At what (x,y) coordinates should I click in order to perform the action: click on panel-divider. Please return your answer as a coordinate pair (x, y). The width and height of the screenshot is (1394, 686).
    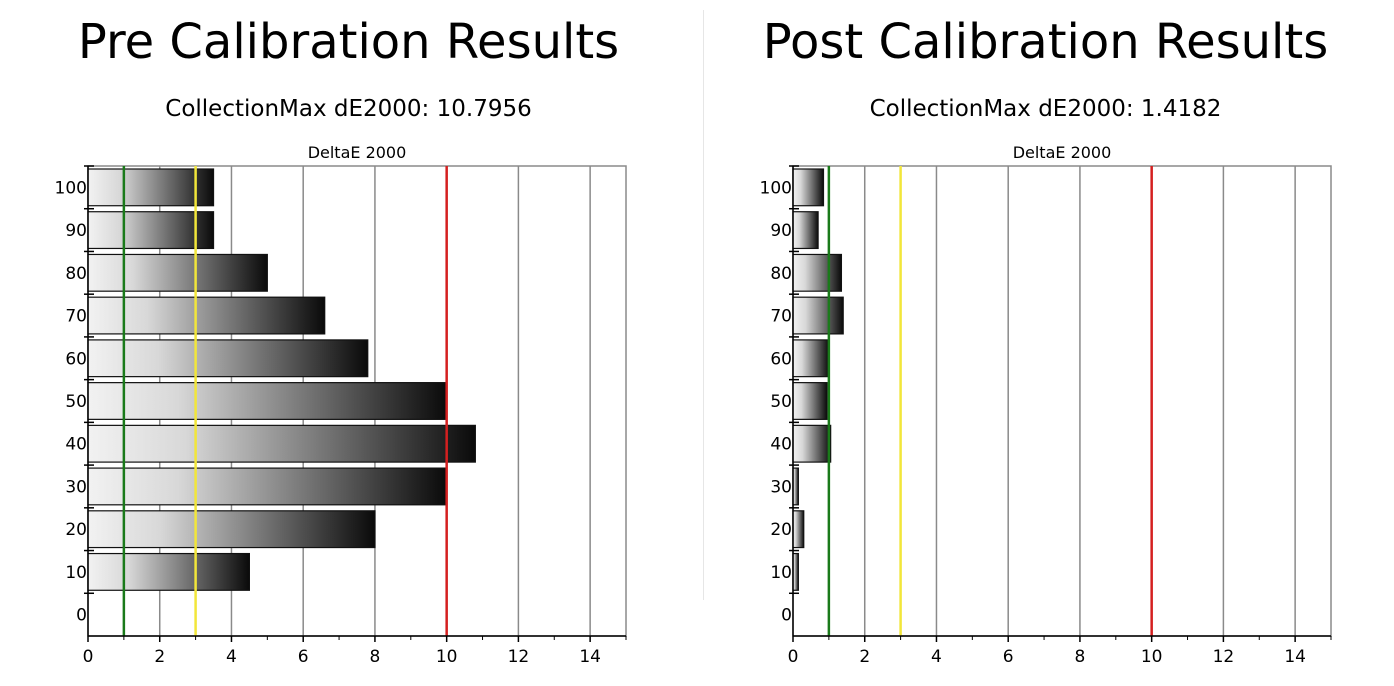
    Looking at the image, I should click on (703, 305).